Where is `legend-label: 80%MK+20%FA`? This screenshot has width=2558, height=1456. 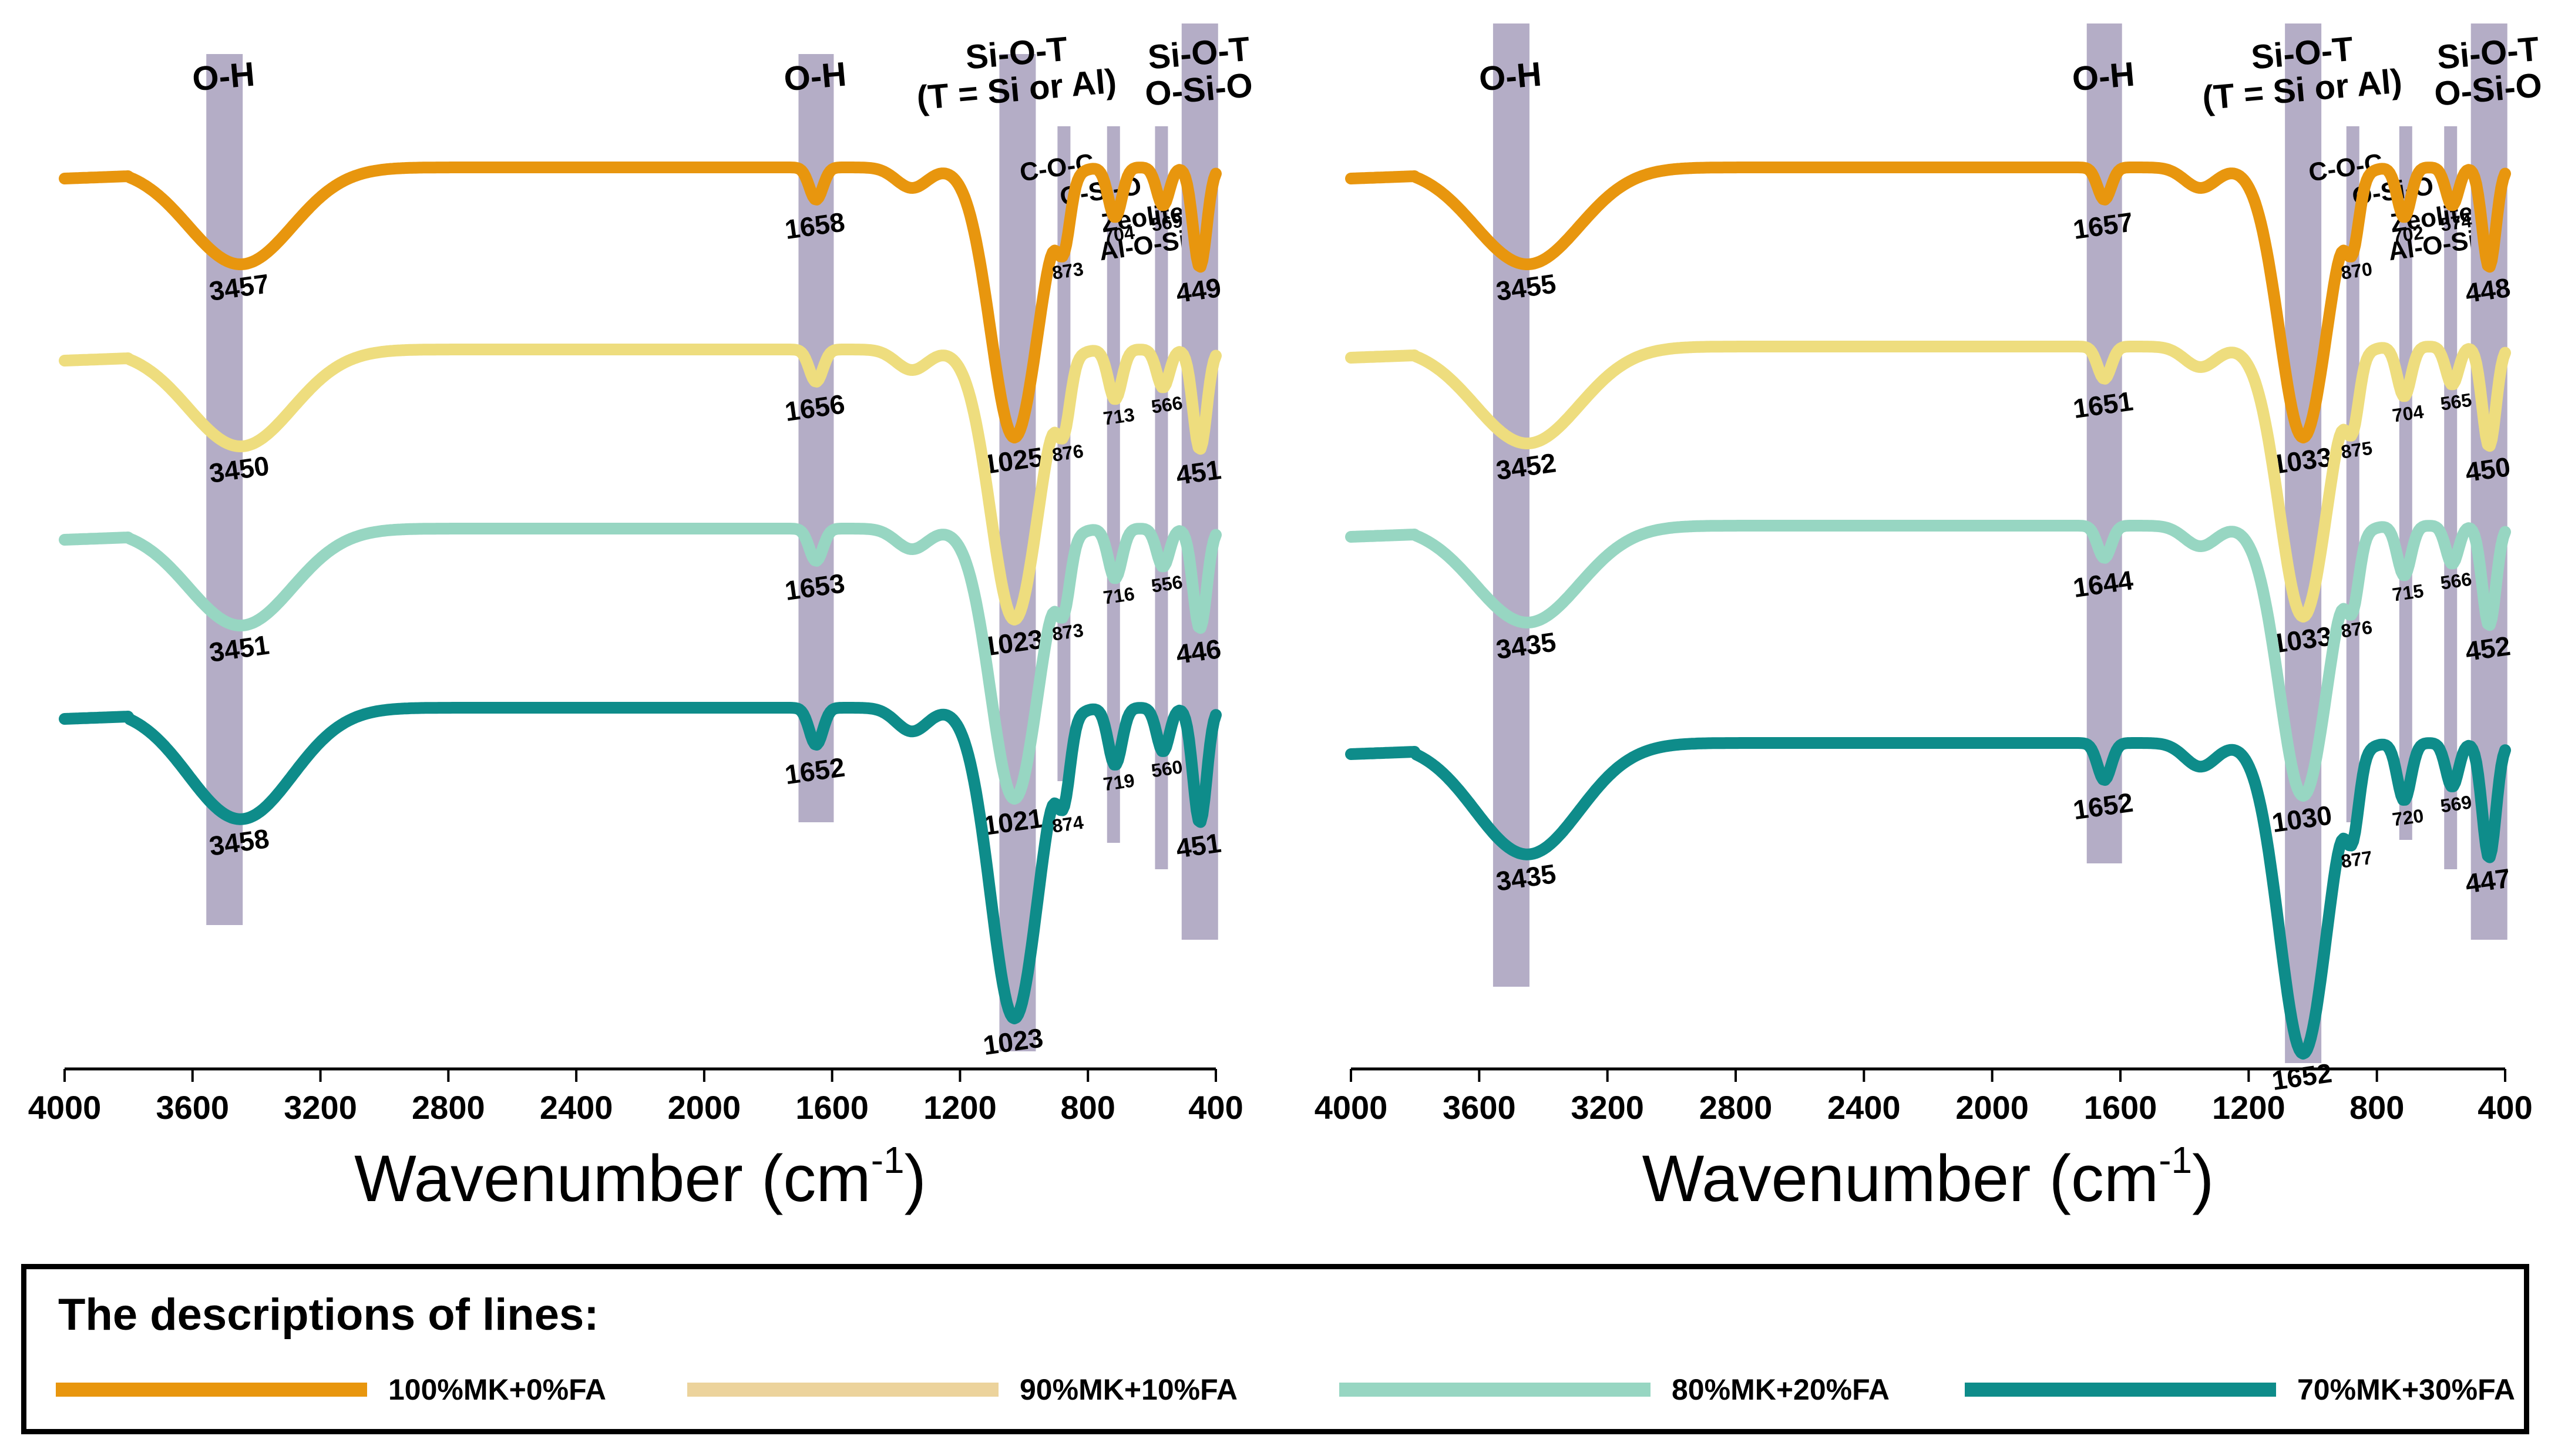 legend-label: 80%MK+20%FA is located at coordinates (1781, 1389).